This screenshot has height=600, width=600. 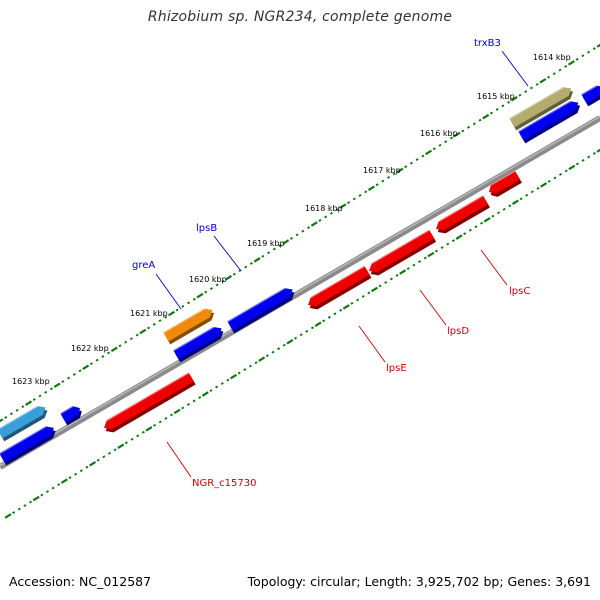 I want to click on leader-trxB3, so click(x=515, y=68).